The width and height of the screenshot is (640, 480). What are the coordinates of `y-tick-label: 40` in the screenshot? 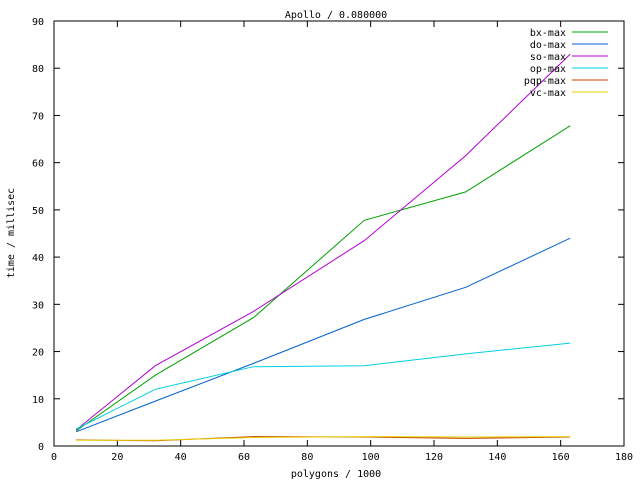 It's located at (38, 258).